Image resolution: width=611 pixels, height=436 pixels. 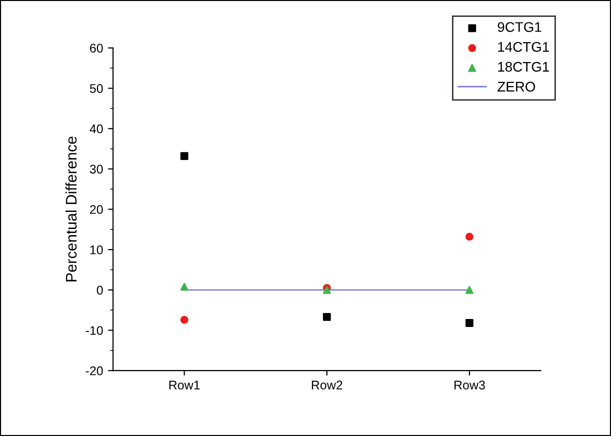 I want to click on y-tick-label: 40, so click(x=96, y=129).